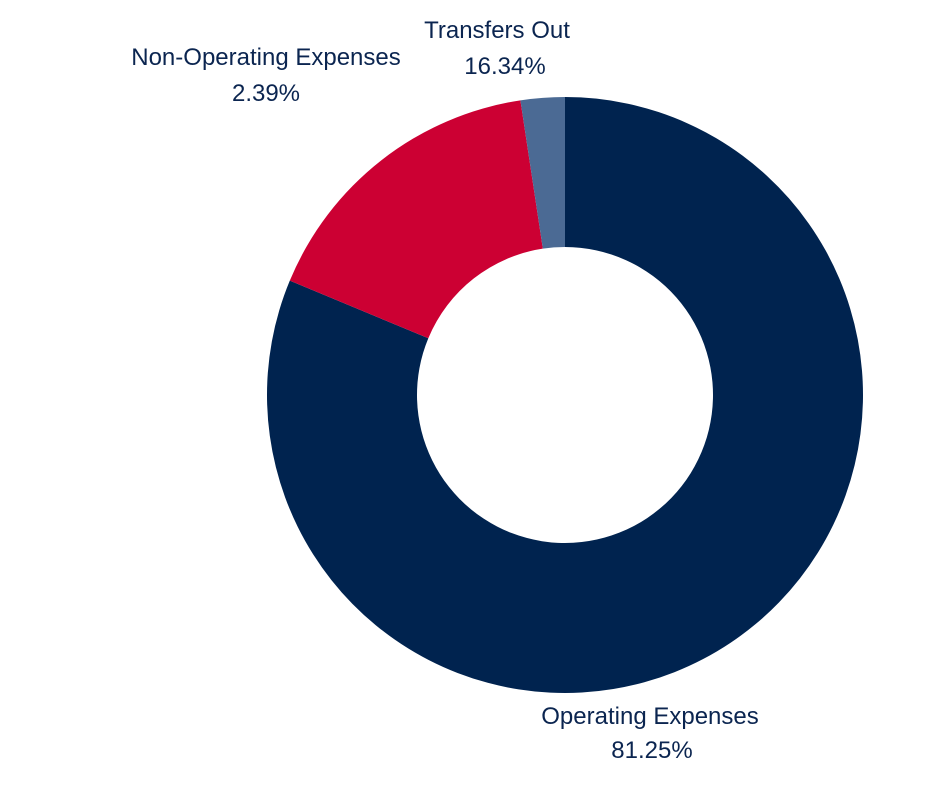  Describe the element at coordinates (649, 733) in the screenshot. I see `slice-label-operating-expenses: Operating Expenses 81.25%` at that location.